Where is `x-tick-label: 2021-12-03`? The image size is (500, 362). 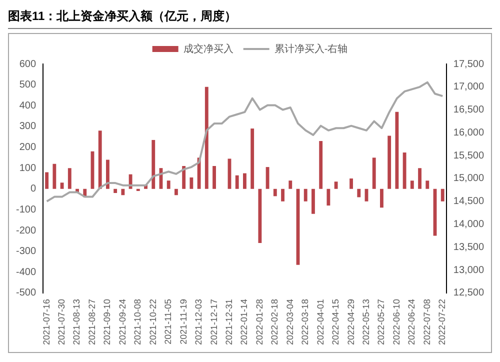
x-tick-label: 2021-12-03 is located at coordinates (199, 322).